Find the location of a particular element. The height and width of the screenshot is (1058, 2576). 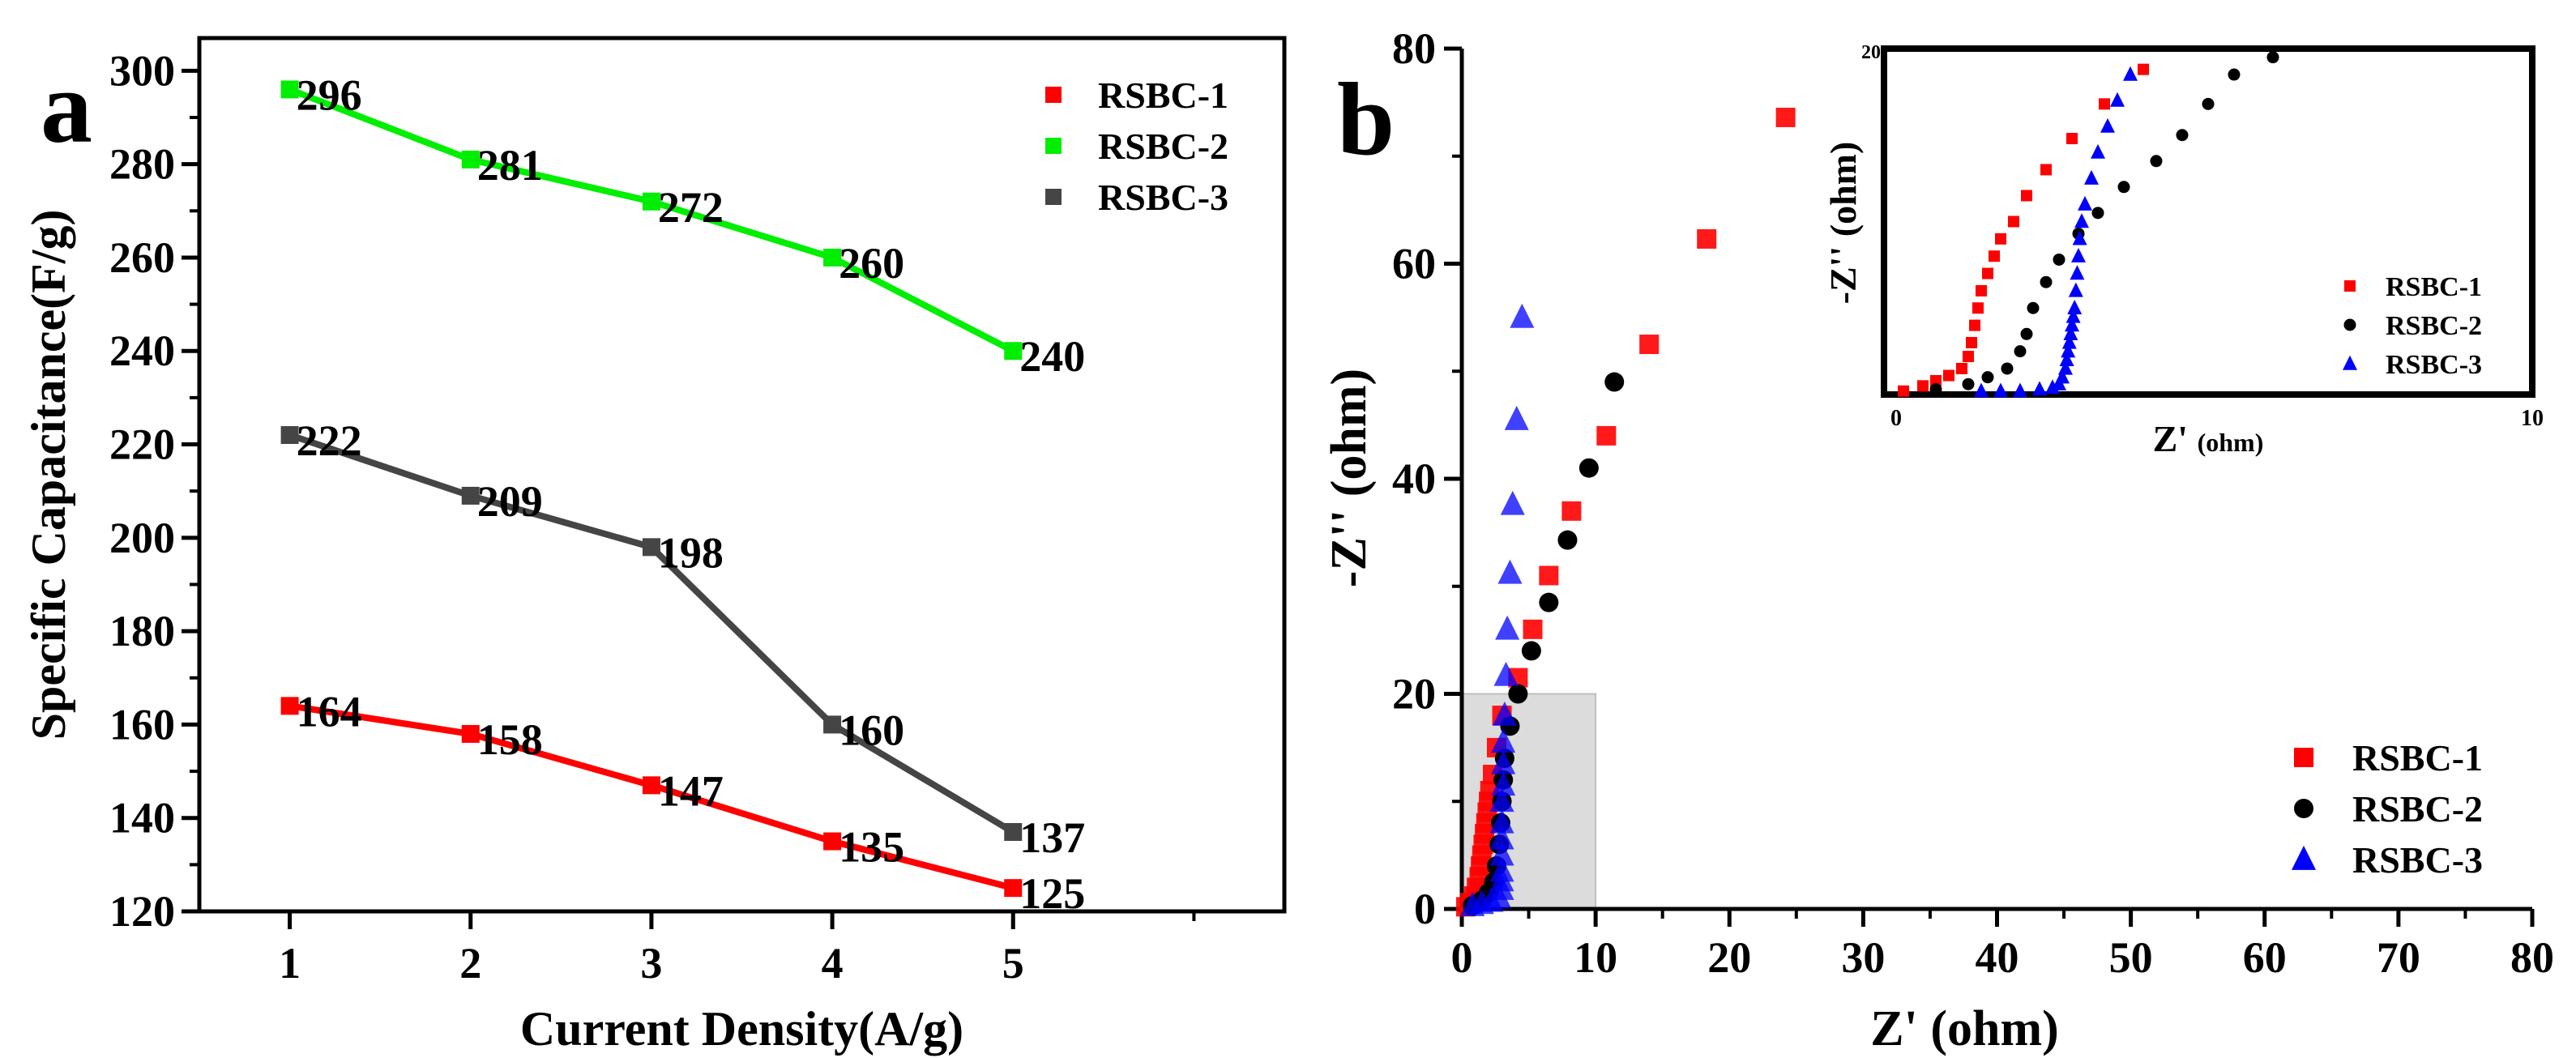

panel-b-xtick-label: 30 is located at coordinates (1863, 957).